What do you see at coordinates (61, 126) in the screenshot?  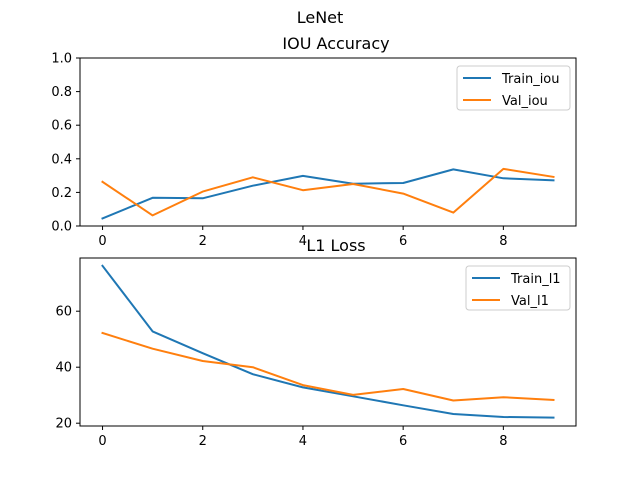 I see `y-tick-label: 0.6` at bounding box center [61, 126].